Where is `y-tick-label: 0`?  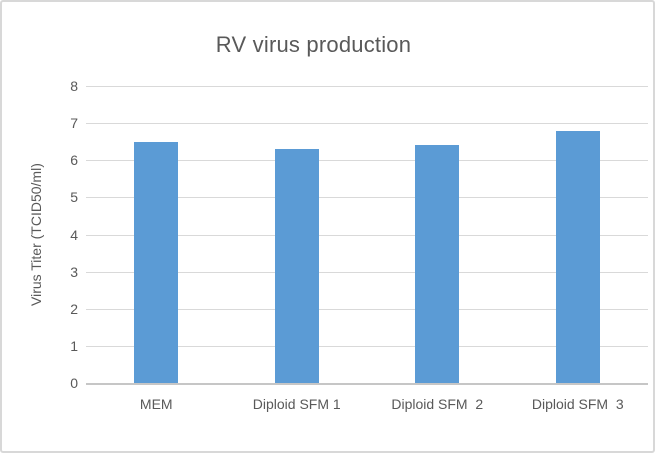
y-tick-label: 0 is located at coordinates (74, 383).